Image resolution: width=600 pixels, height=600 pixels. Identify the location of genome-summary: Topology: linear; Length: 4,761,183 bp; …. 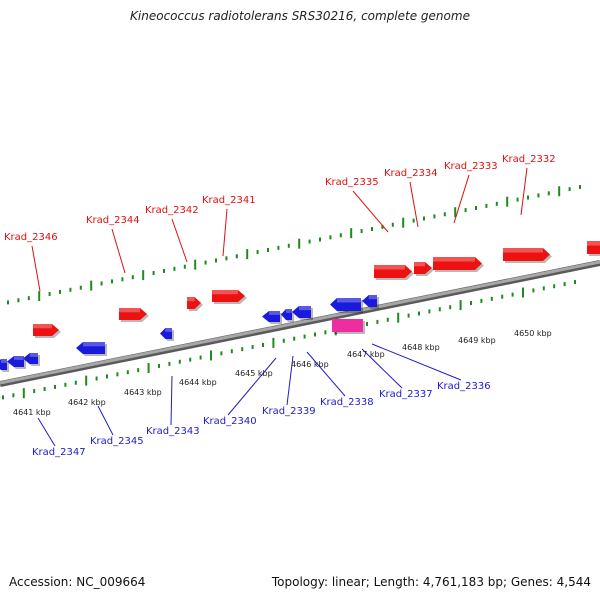
(431, 582).